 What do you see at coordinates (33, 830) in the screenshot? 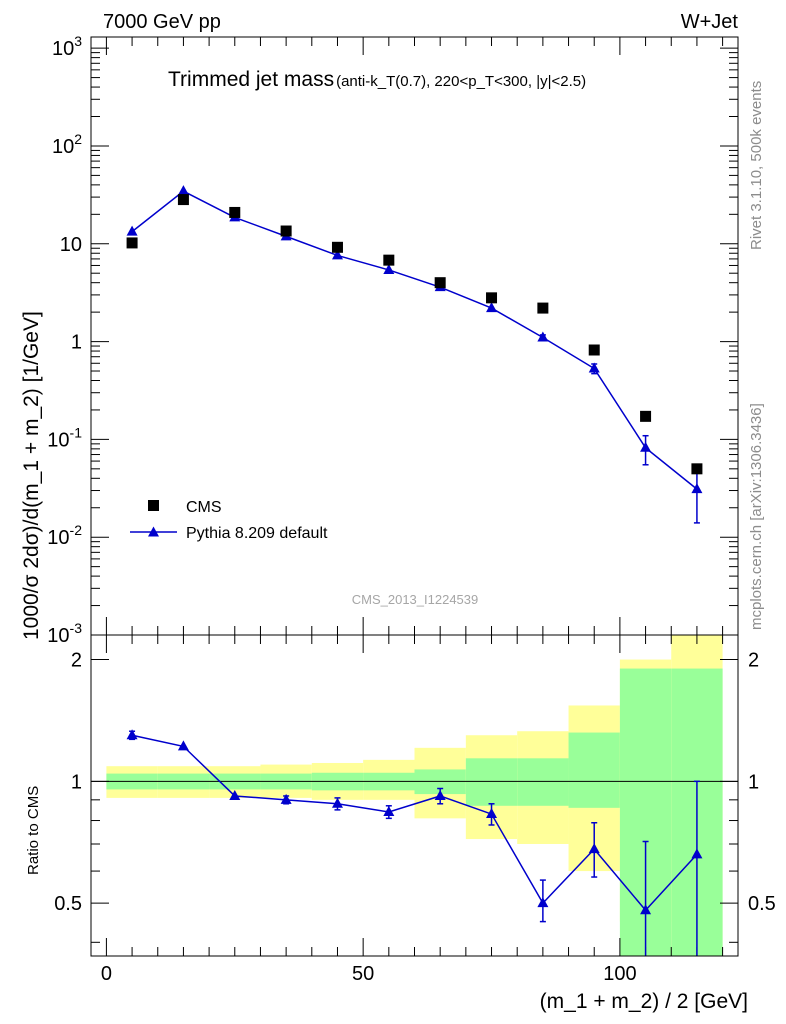
I see `ratio-y-axis-label: Ratio to CMS` at bounding box center [33, 830].